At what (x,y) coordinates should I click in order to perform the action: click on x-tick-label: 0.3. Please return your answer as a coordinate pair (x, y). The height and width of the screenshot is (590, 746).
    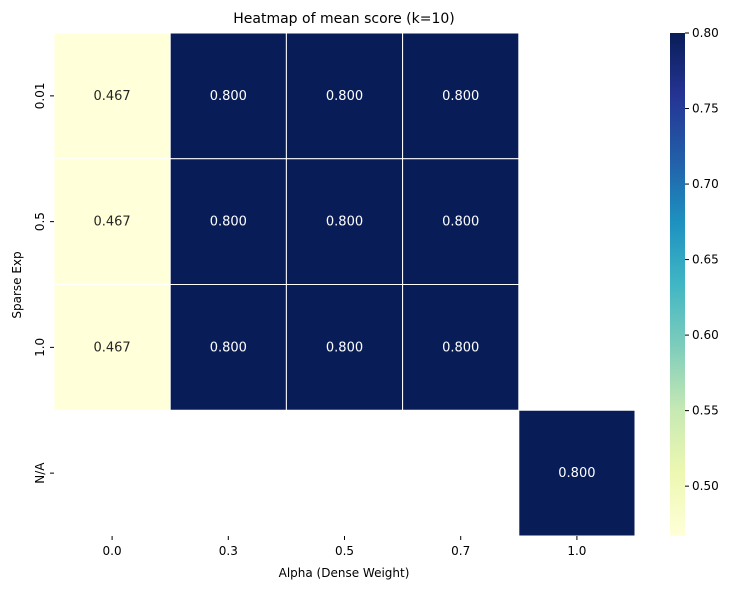
    Looking at the image, I should click on (228, 551).